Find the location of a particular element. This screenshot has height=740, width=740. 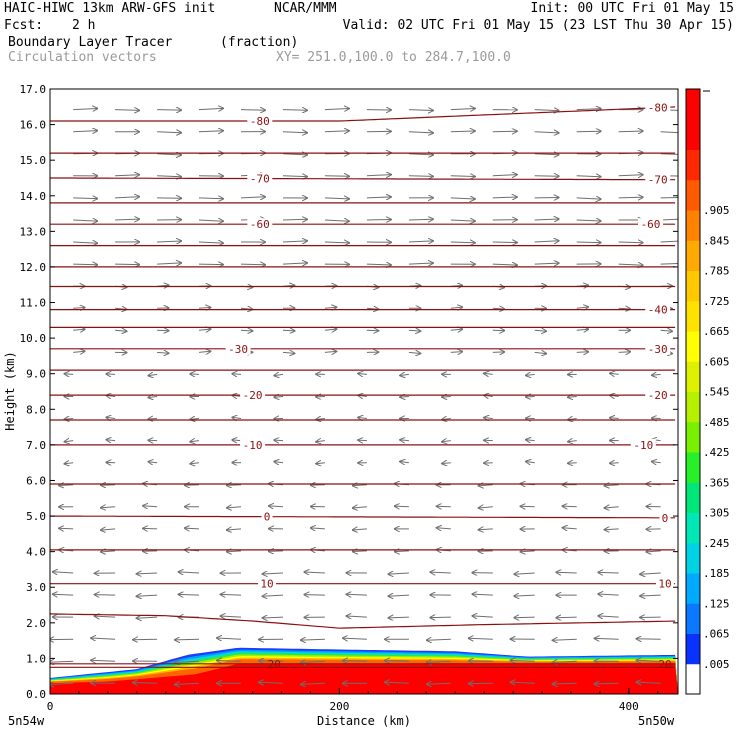

field-name: Boundary Layer Tracer is located at coordinates (90, 42).